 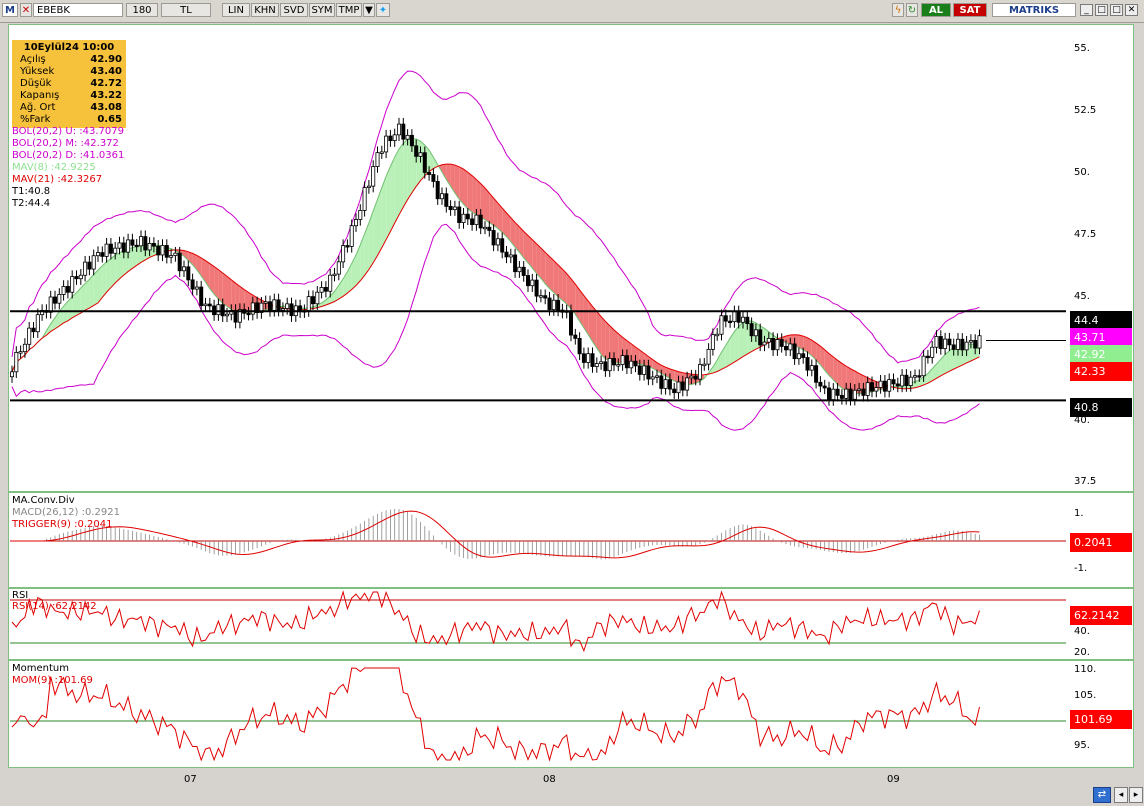 What do you see at coordinates (1136, 795) in the screenshot?
I see `scroll-right-icon: ▸` at bounding box center [1136, 795].